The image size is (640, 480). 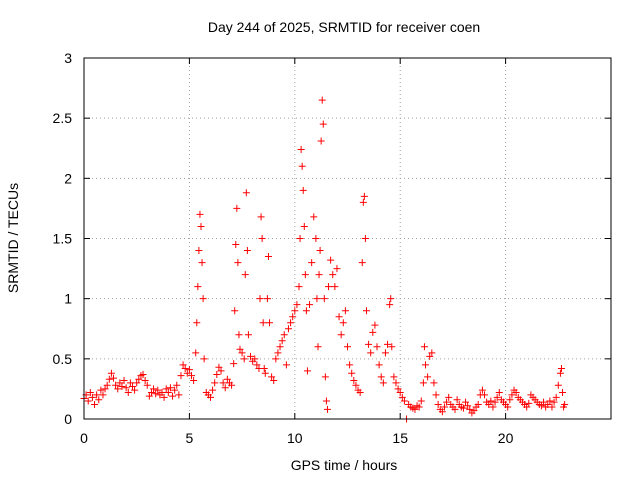 What do you see at coordinates (84, 438) in the screenshot?
I see `x-tick-label: 0` at bounding box center [84, 438].